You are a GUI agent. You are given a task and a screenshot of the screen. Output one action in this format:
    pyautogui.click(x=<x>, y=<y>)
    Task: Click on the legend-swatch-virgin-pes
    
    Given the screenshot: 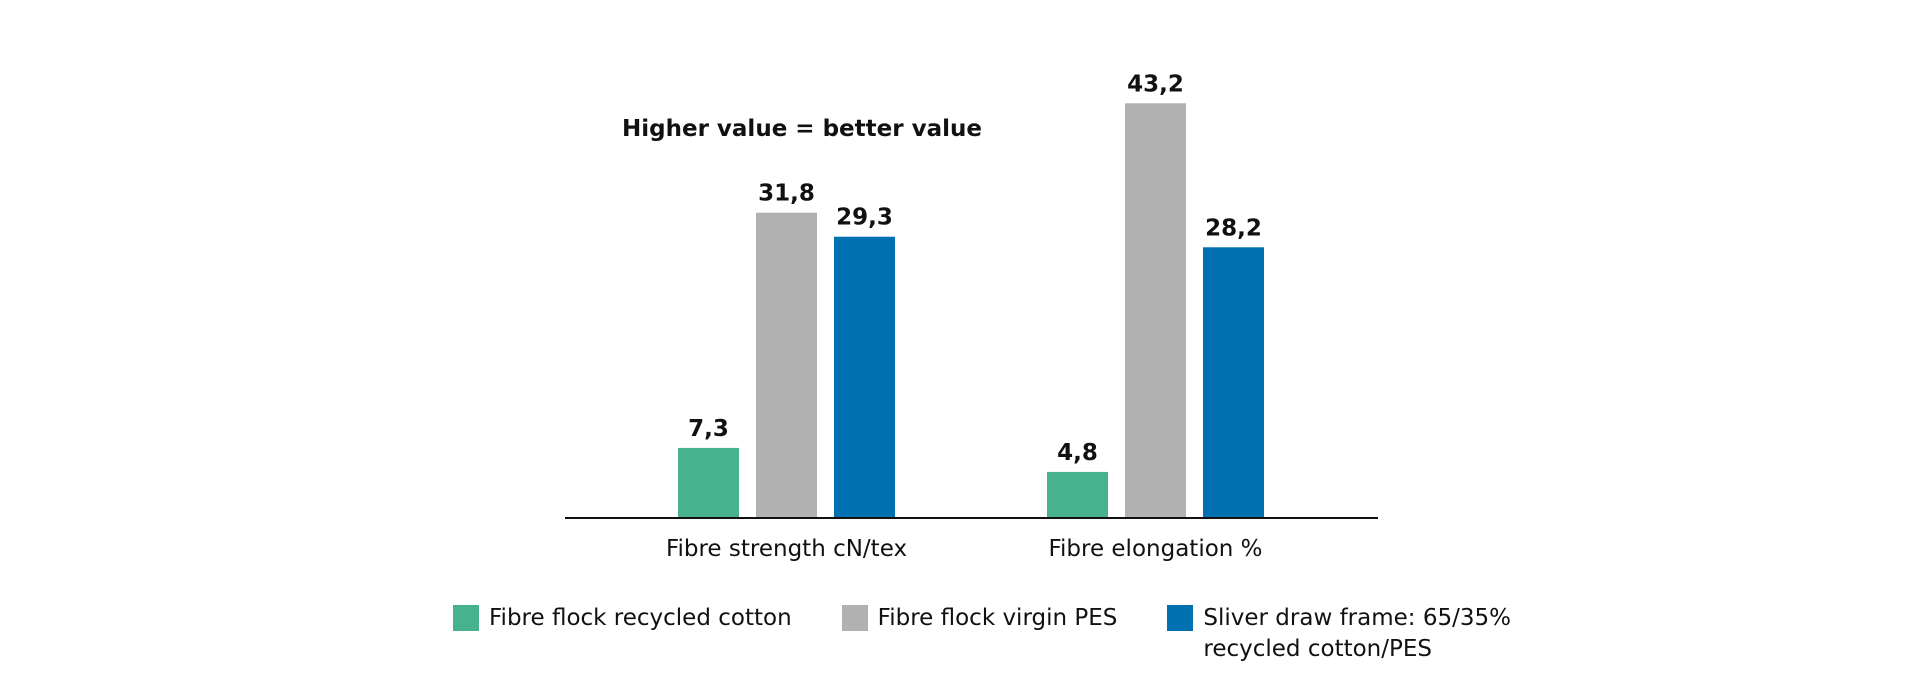 What is the action you would take?
    pyautogui.click(x=854, y=618)
    